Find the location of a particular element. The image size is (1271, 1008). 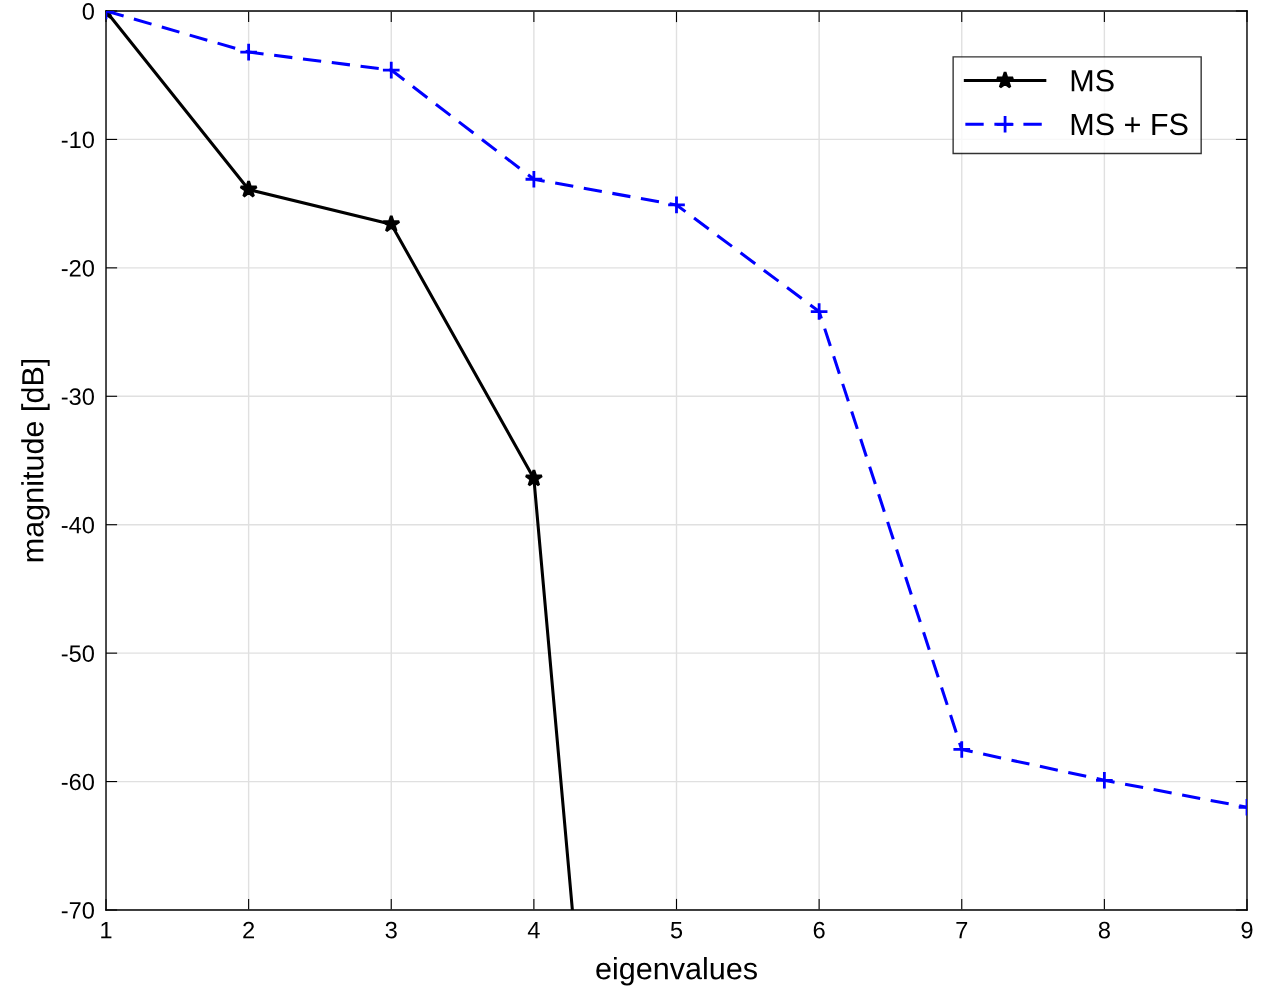

x-axis-title: eigenvalues is located at coordinates (676, 971).